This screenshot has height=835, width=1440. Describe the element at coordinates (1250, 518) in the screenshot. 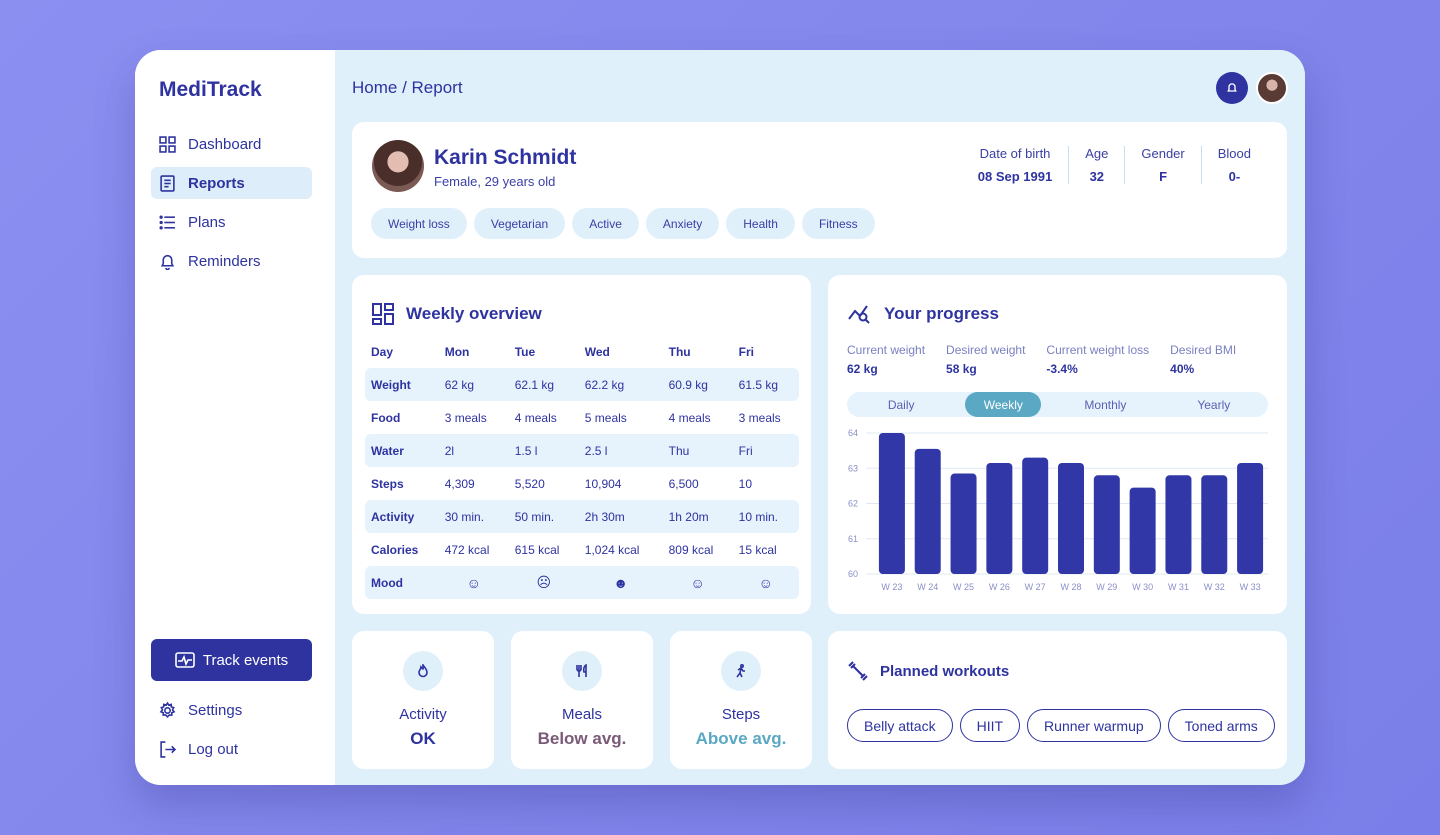

I see `bar-w33` at that location.